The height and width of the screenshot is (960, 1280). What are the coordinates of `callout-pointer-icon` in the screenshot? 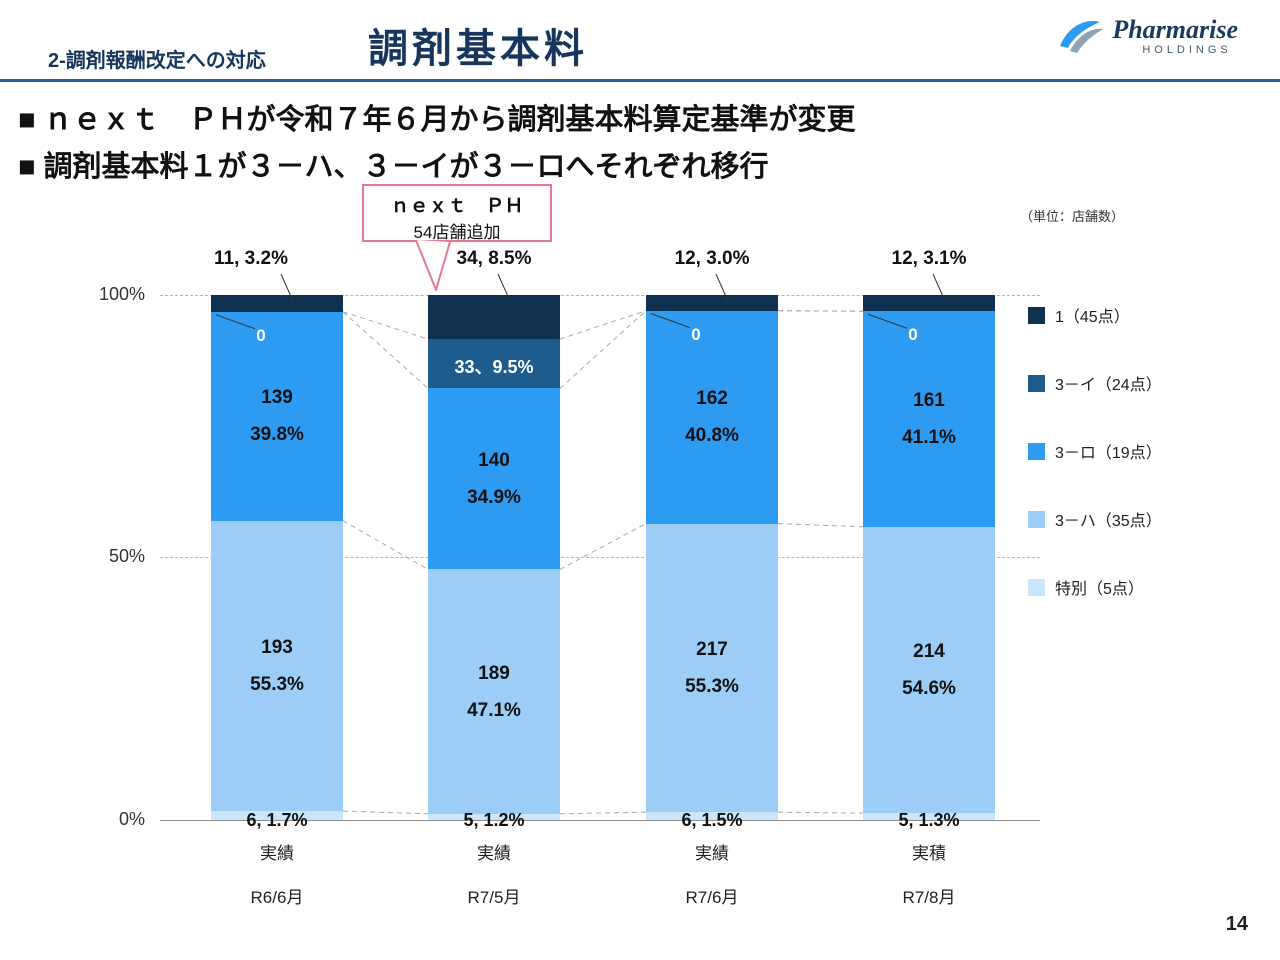 It's located at (433, 265).